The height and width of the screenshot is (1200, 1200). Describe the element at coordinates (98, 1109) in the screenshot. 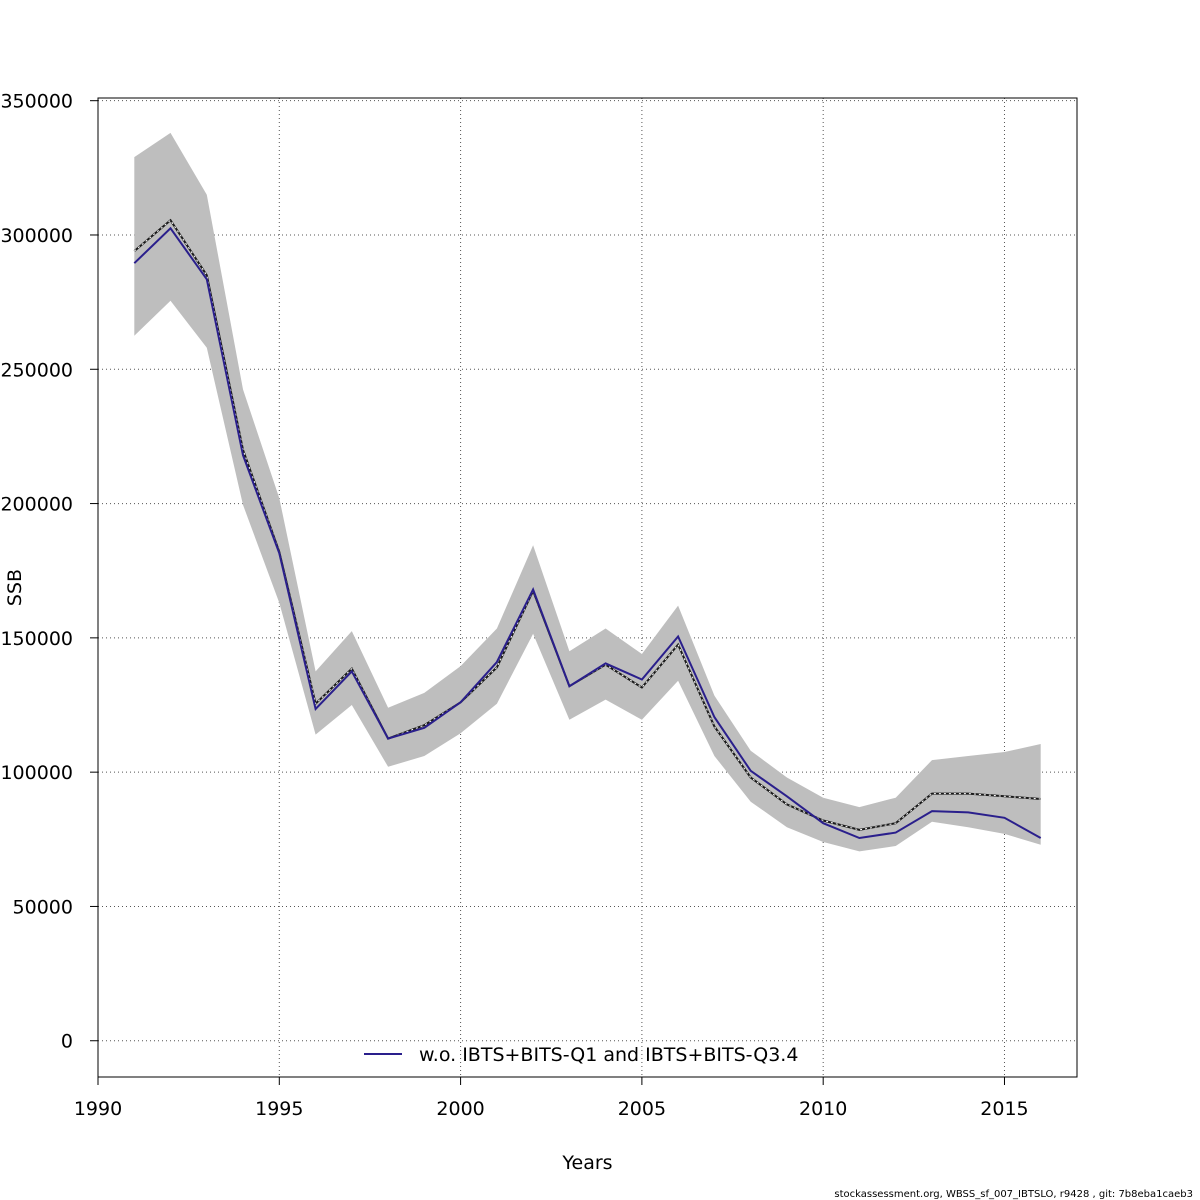

I see `x-tick-label: 1990` at that location.